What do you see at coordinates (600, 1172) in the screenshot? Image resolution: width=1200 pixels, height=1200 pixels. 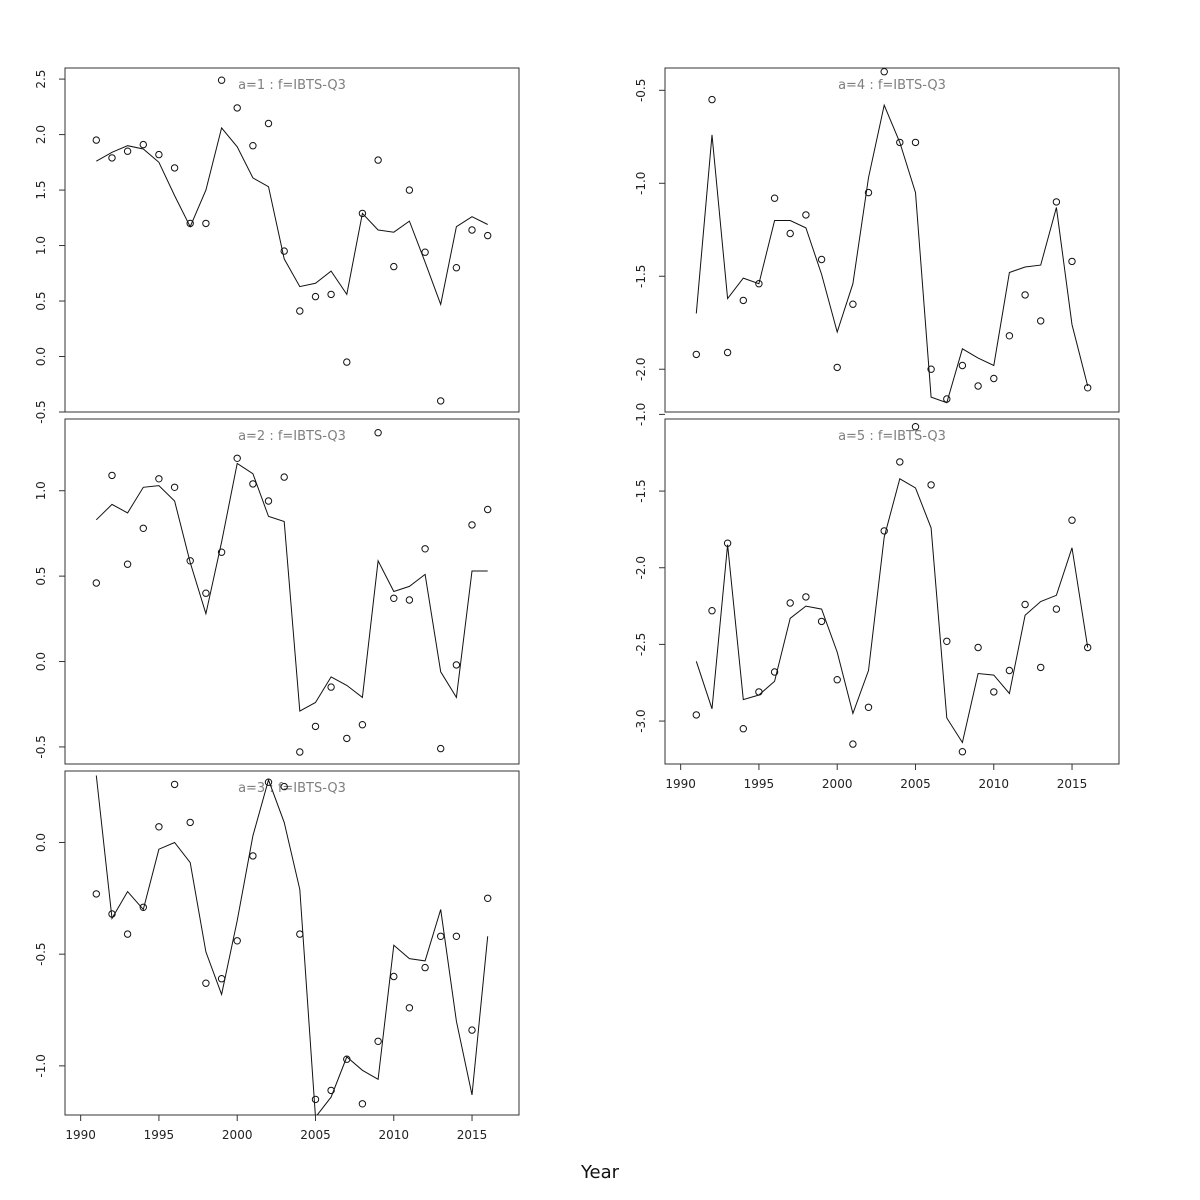 I see `x-axis-title: Year` at bounding box center [600, 1172].